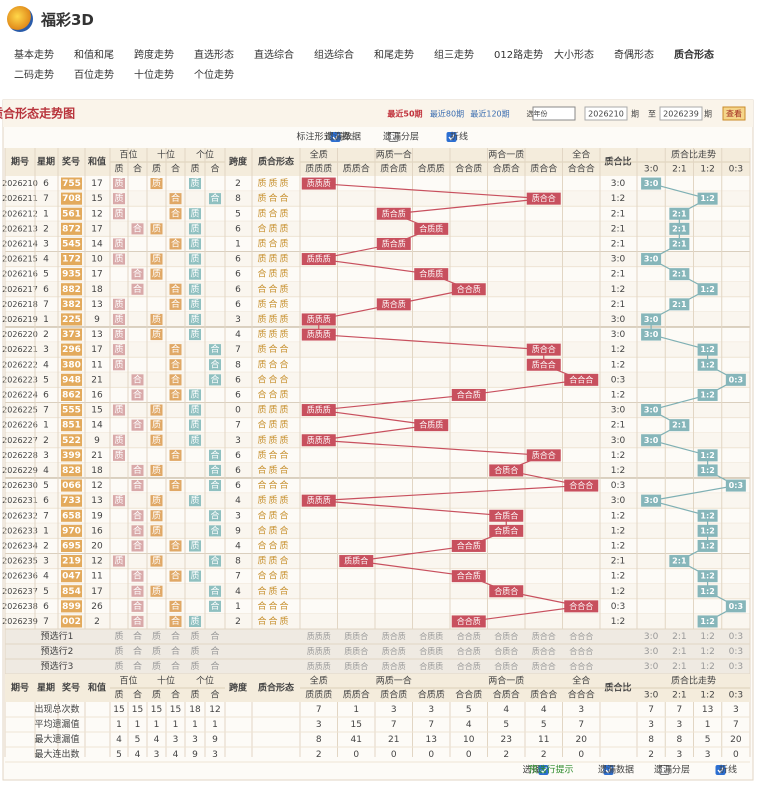  Describe the element at coordinates (468, 621) in the screenshot. I see `pattern-hit` at that location.